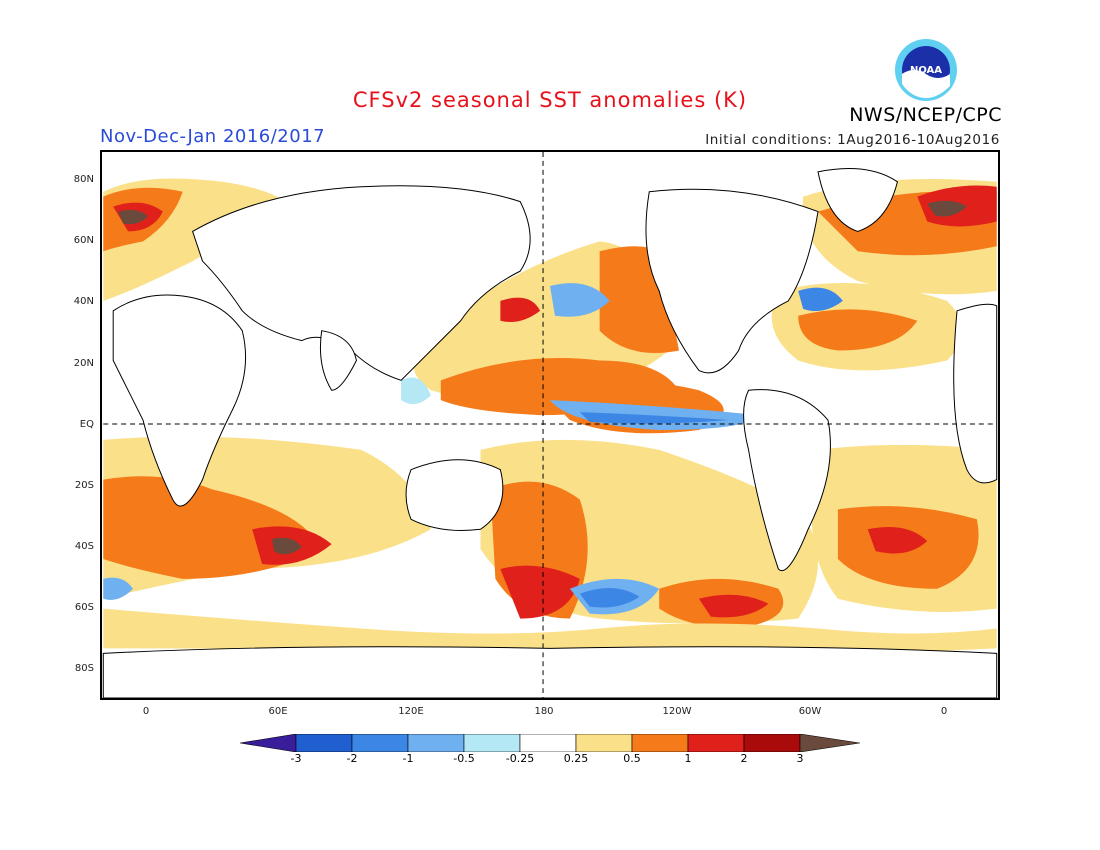 The width and height of the screenshot is (1100, 850). Describe the element at coordinates (944, 711) in the screenshot. I see `lon-label-0-right: 0` at that location.